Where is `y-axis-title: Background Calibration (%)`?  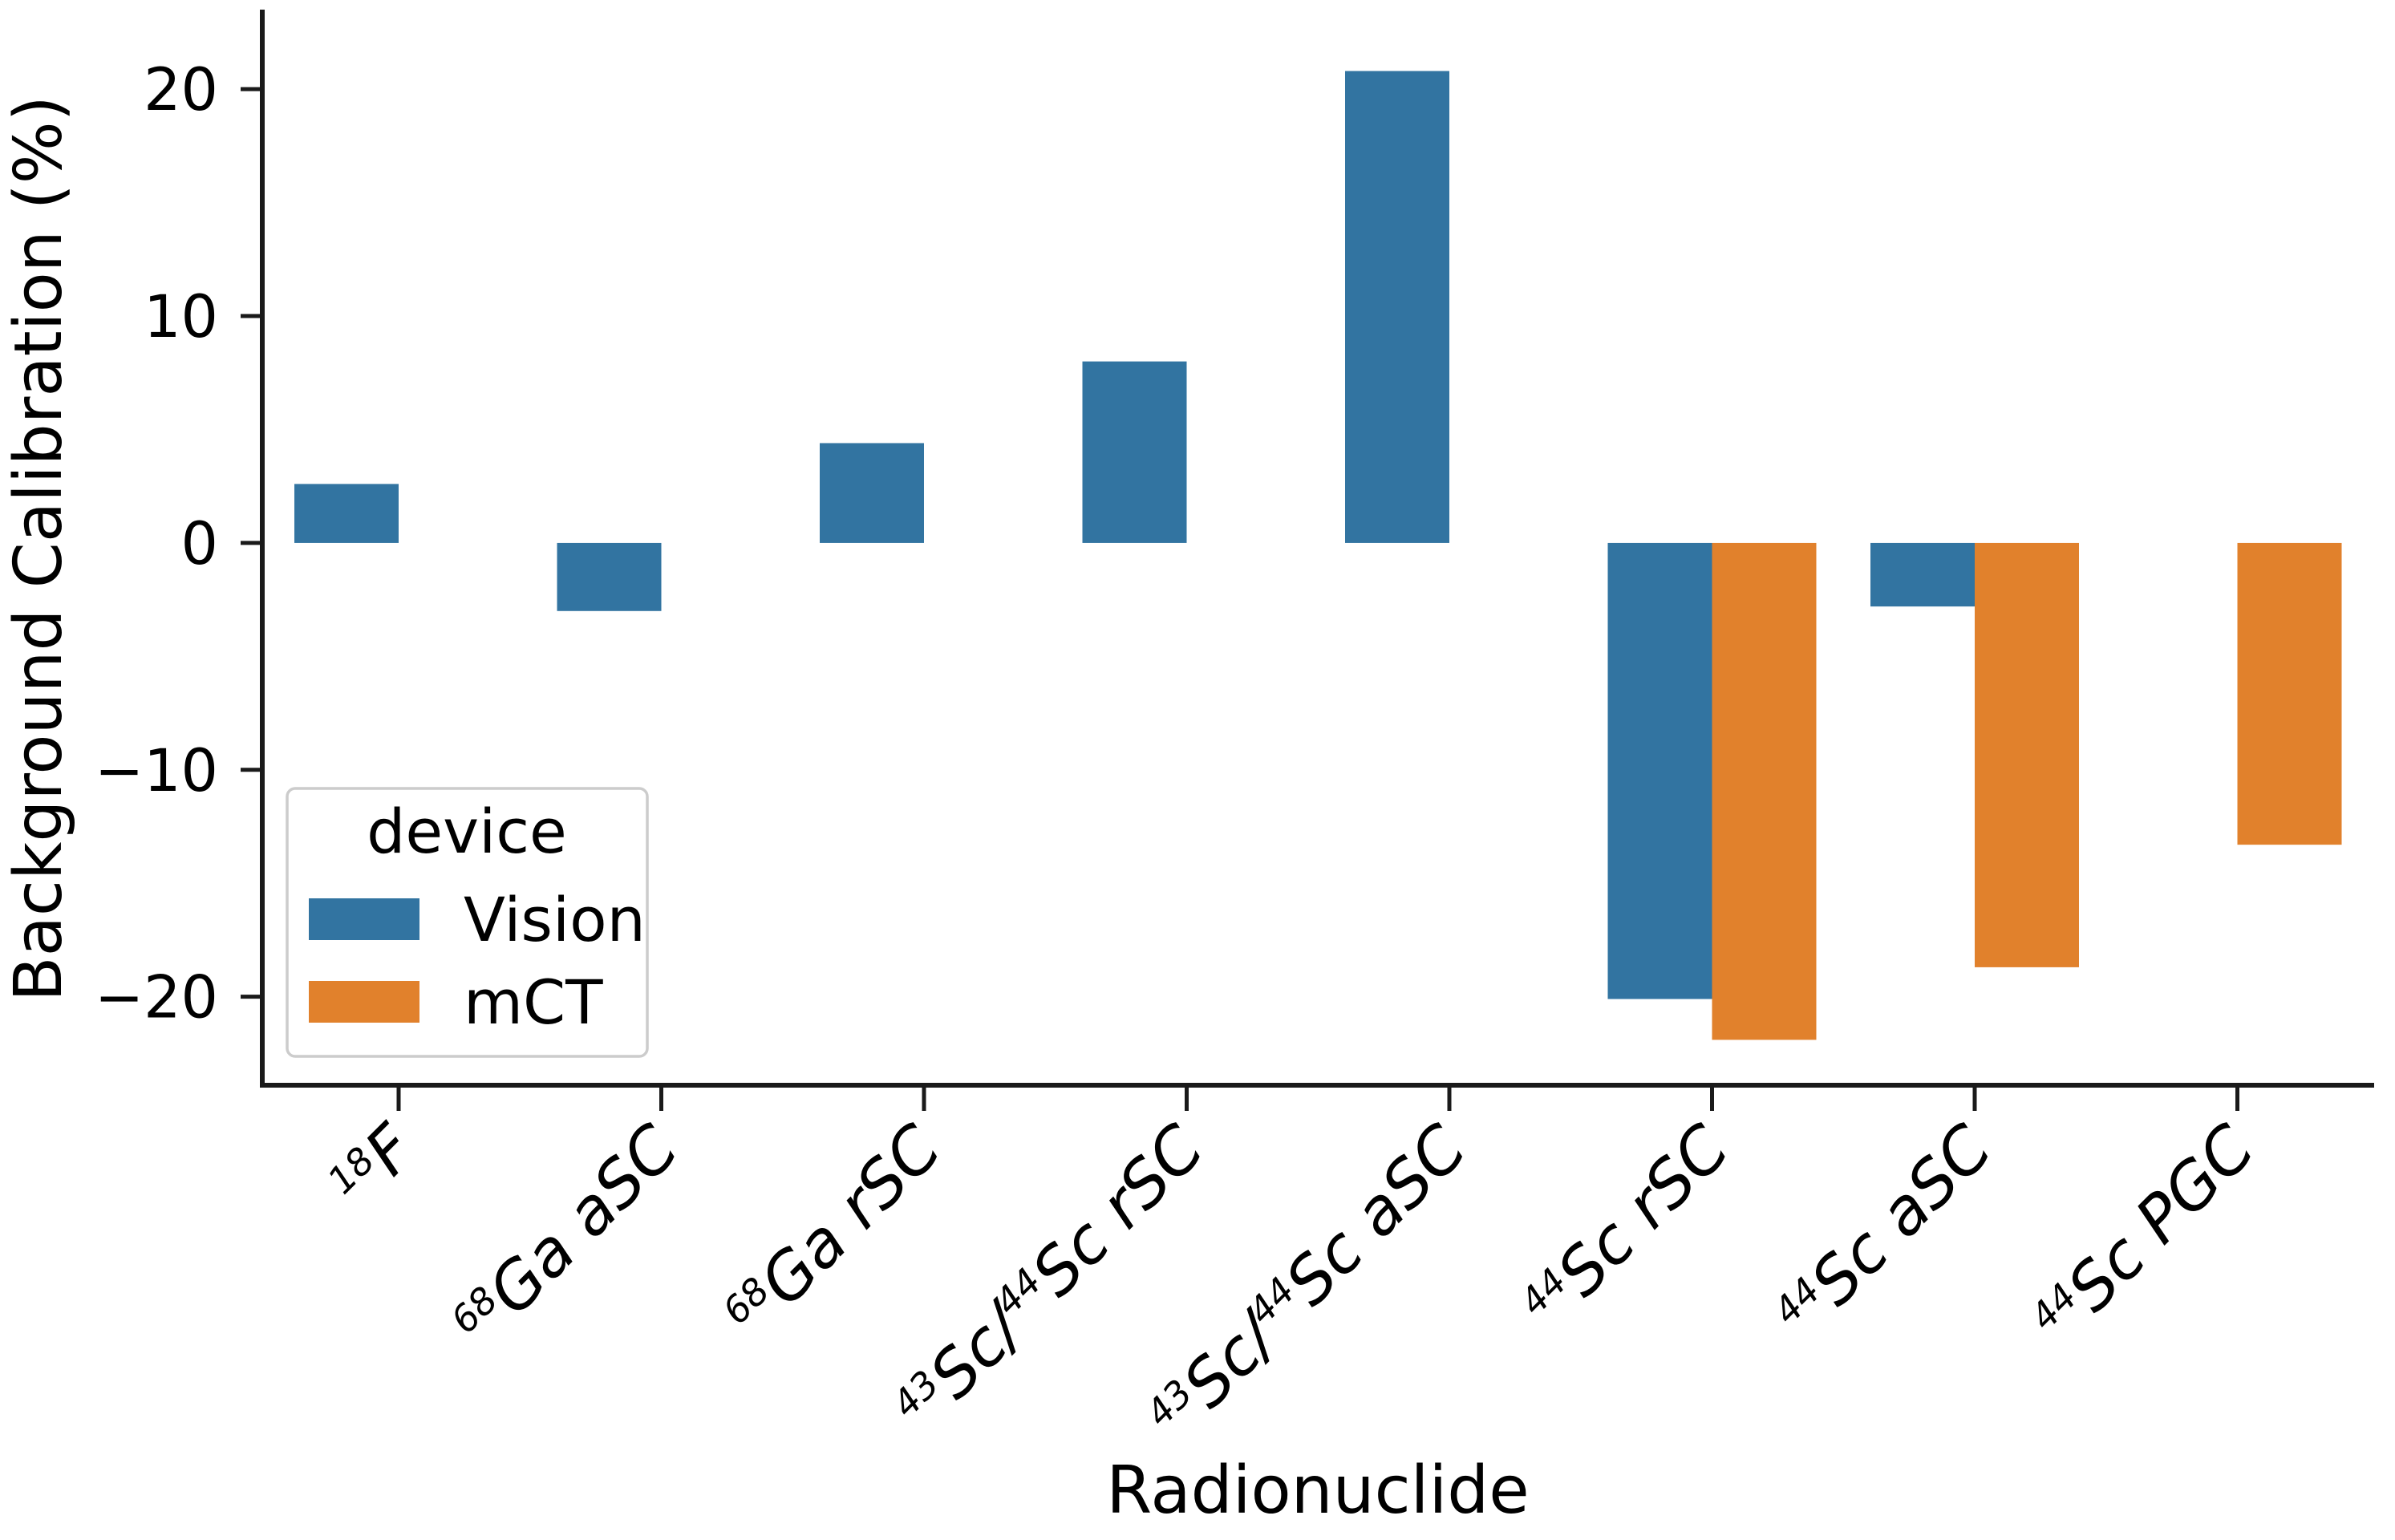
y-axis-title: Background Calibration (%) is located at coordinates (39, 548).